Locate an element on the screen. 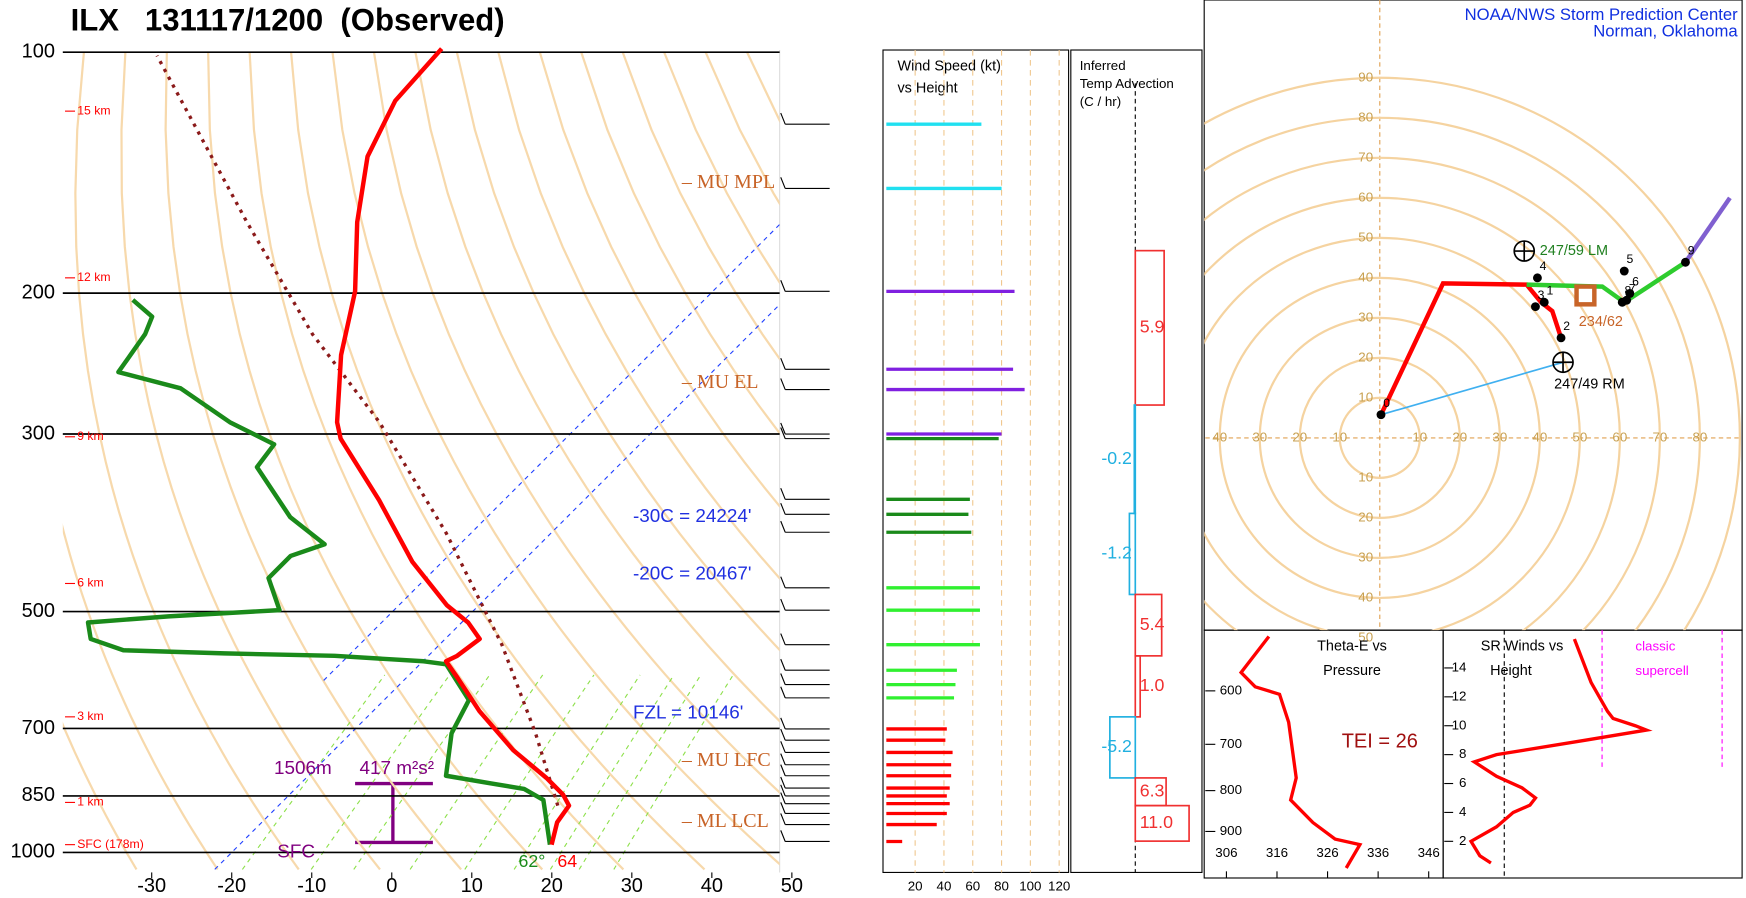 This screenshot has width=1746, height=898. height-label: SFC (178m) is located at coordinates (110, 844).